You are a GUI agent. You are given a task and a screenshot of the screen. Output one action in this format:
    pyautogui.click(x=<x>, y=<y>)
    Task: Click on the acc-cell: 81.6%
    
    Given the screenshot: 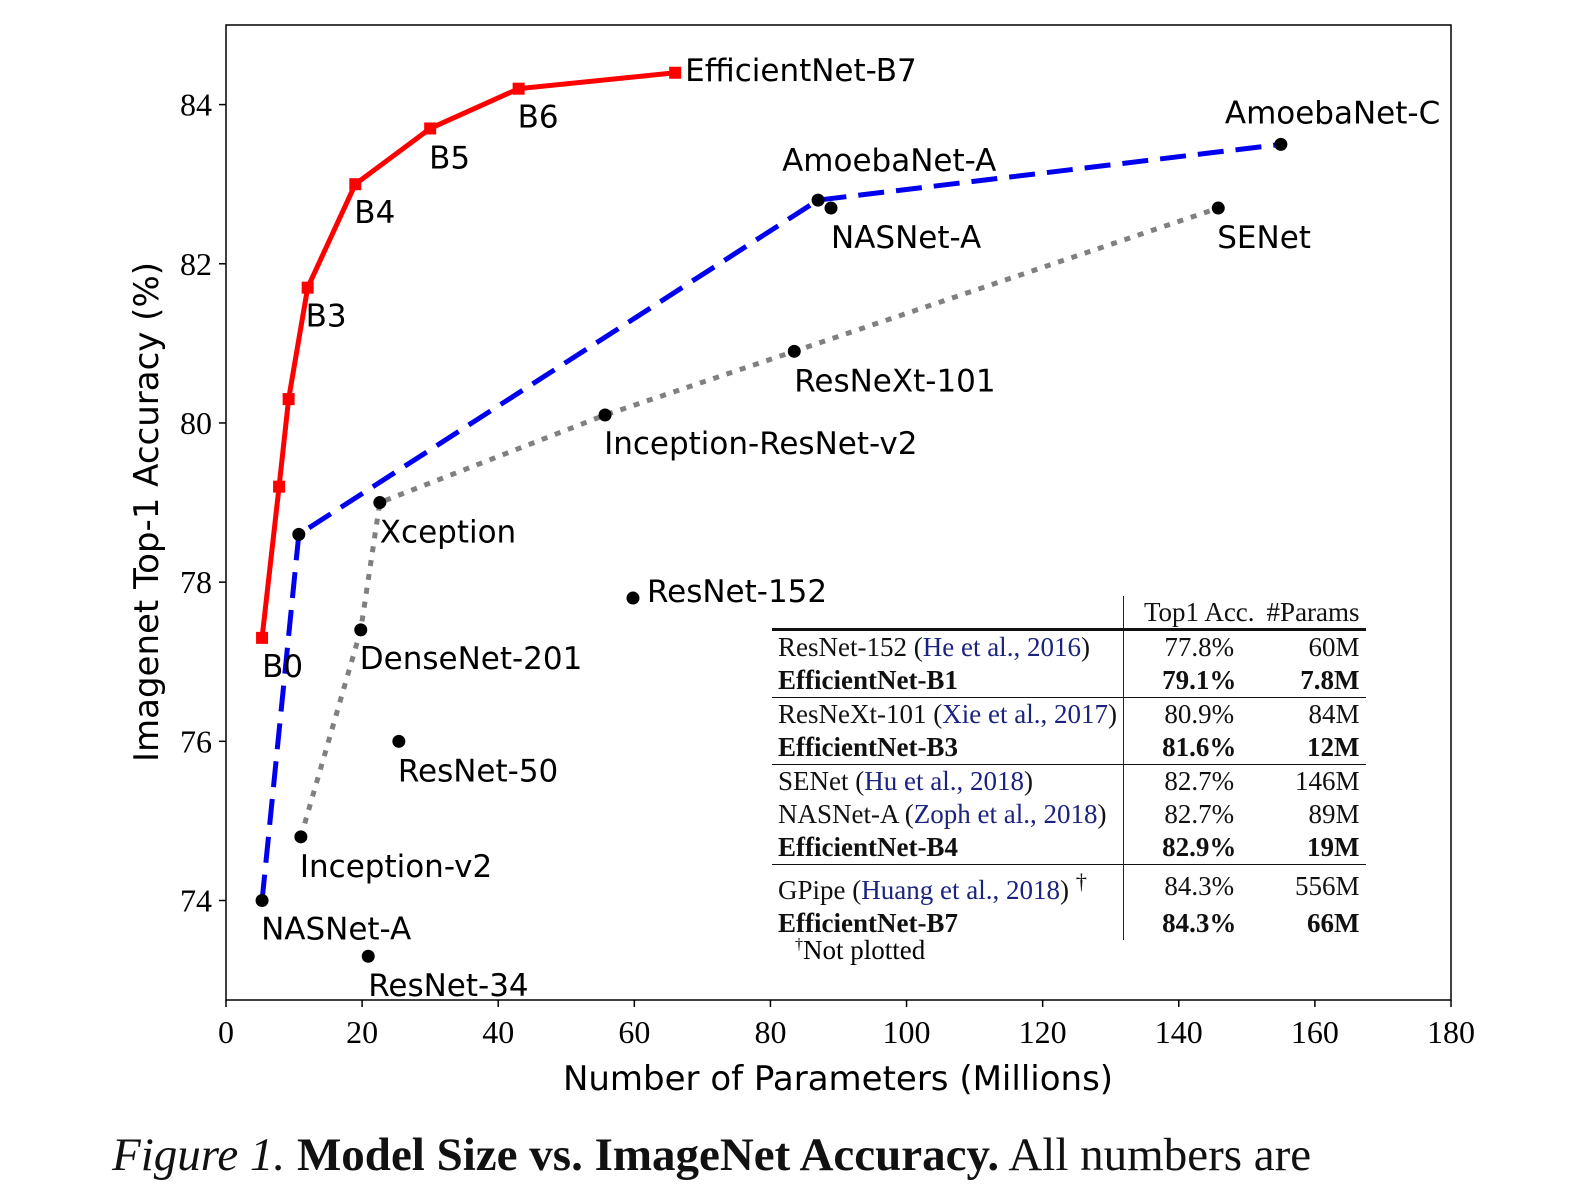 What is the action you would take?
    pyautogui.click(x=1199, y=747)
    